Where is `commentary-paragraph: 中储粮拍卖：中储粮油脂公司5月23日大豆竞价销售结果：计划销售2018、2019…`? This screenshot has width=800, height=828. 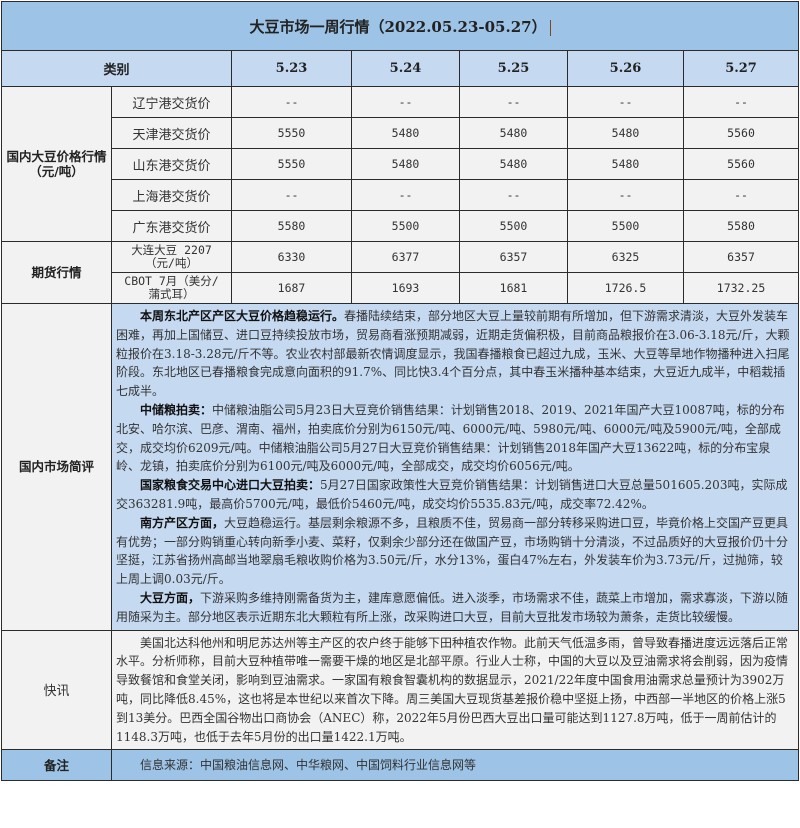
commentary-paragraph: 中储粮拍卖：中储粮油脂公司5月23日大豆竞价销售结果：计划销售2018、2019… is located at coordinates (455, 438).